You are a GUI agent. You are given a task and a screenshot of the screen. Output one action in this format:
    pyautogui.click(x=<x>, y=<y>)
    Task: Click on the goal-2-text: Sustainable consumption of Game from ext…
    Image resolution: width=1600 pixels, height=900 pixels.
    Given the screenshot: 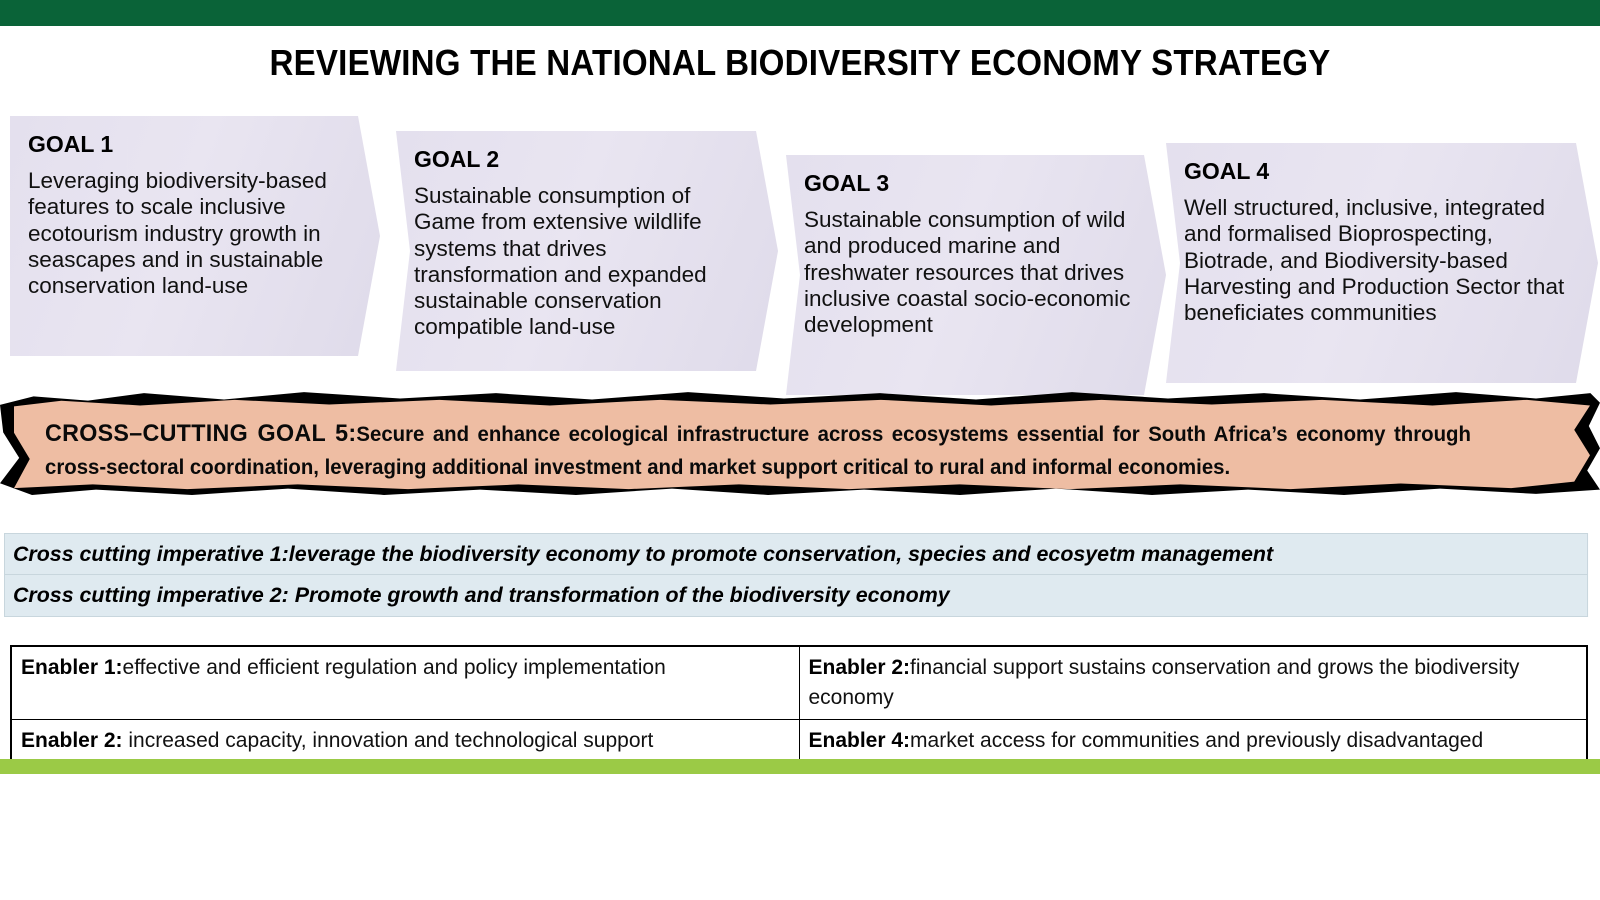 What is the action you would take?
    pyautogui.click(x=560, y=261)
    